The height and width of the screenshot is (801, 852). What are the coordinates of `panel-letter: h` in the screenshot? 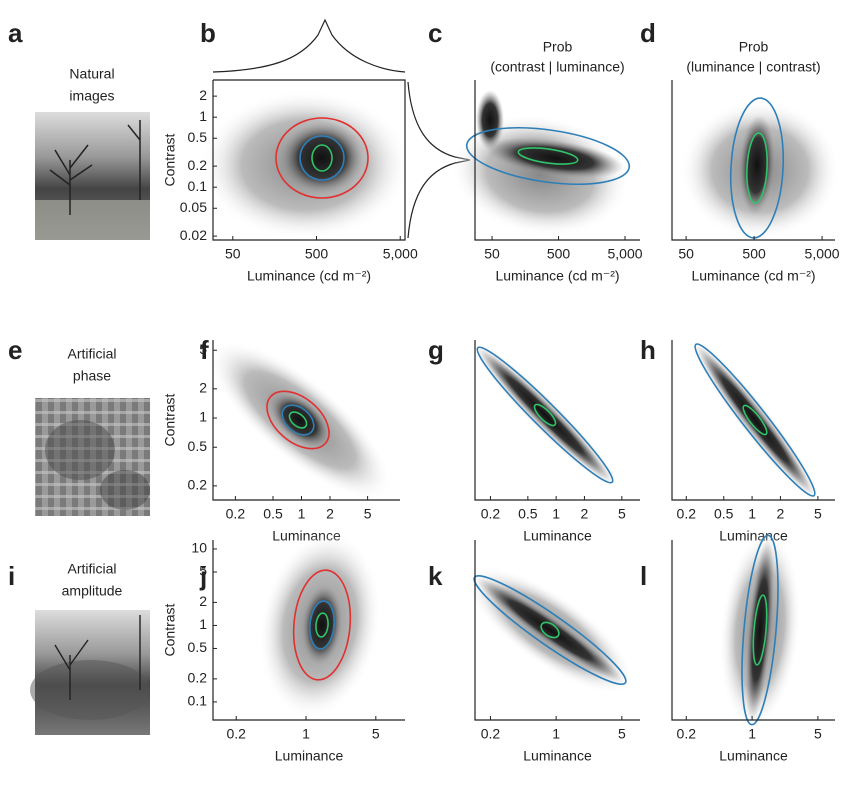 It's located at (648, 350).